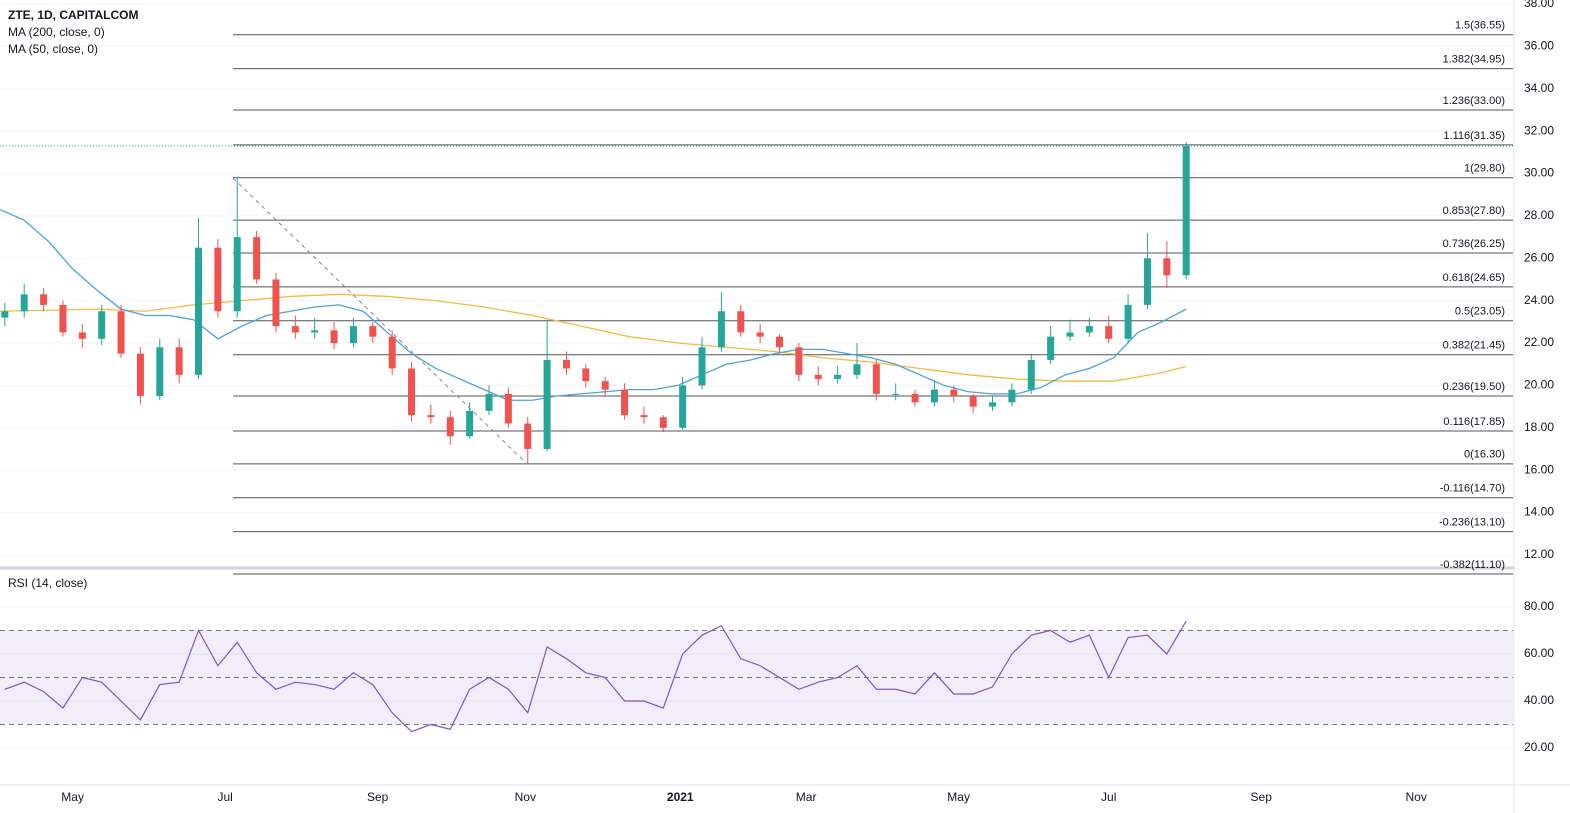 The height and width of the screenshot is (813, 1570). What do you see at coordinates (806, 797) in the screenshot?
I see `x-tick-label: Mar` at bounding box center [806, 797].